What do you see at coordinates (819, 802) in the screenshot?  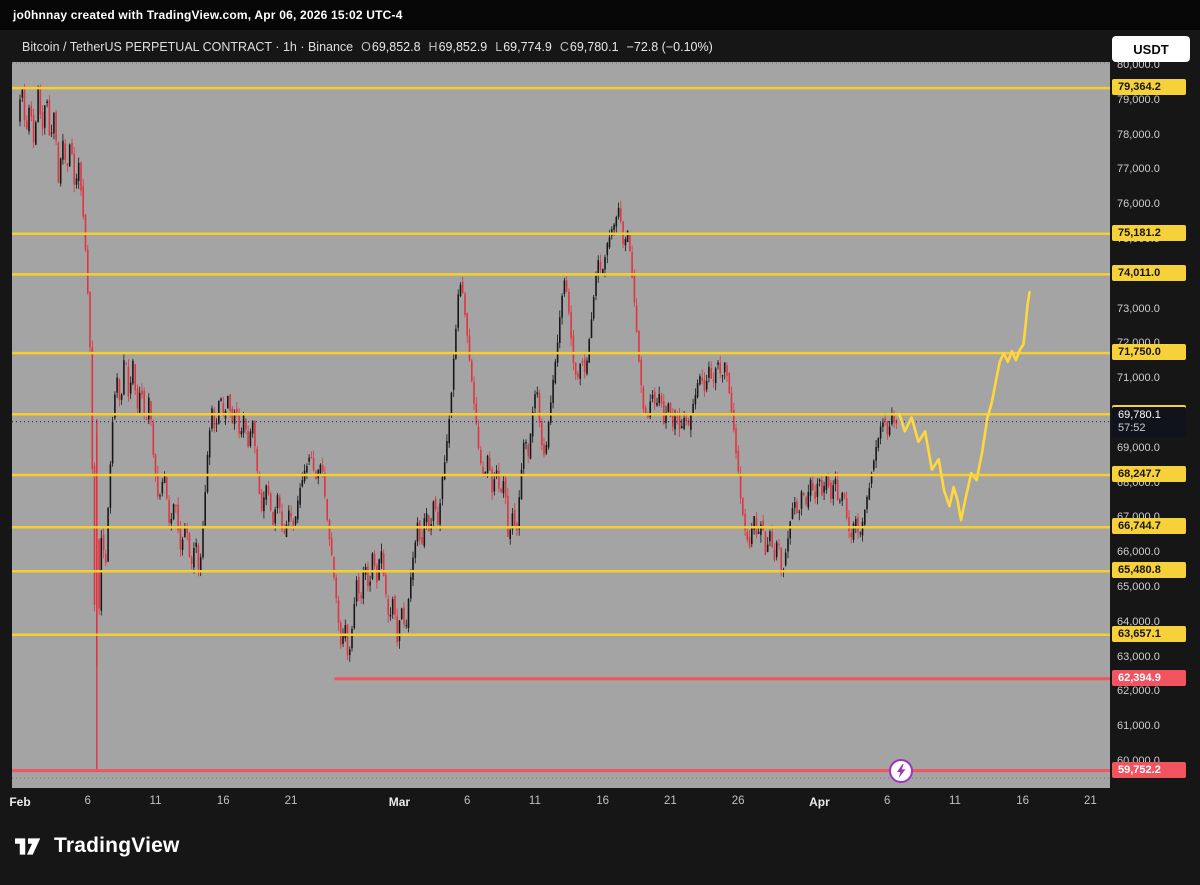 I see `x-axis-month-tick: Apr` at bounding box center [819, 802].